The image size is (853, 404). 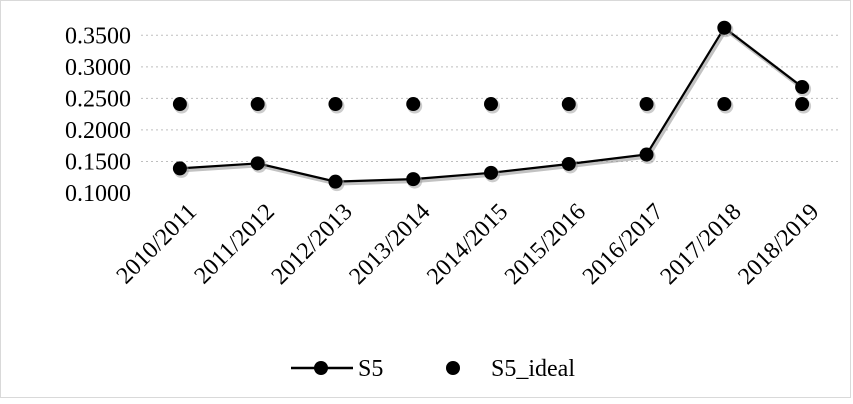 What do you see at coordinates (98, 99) in the screenshot?
I see `y-tick-label: 0.2500` at bounding box center [98, 99].